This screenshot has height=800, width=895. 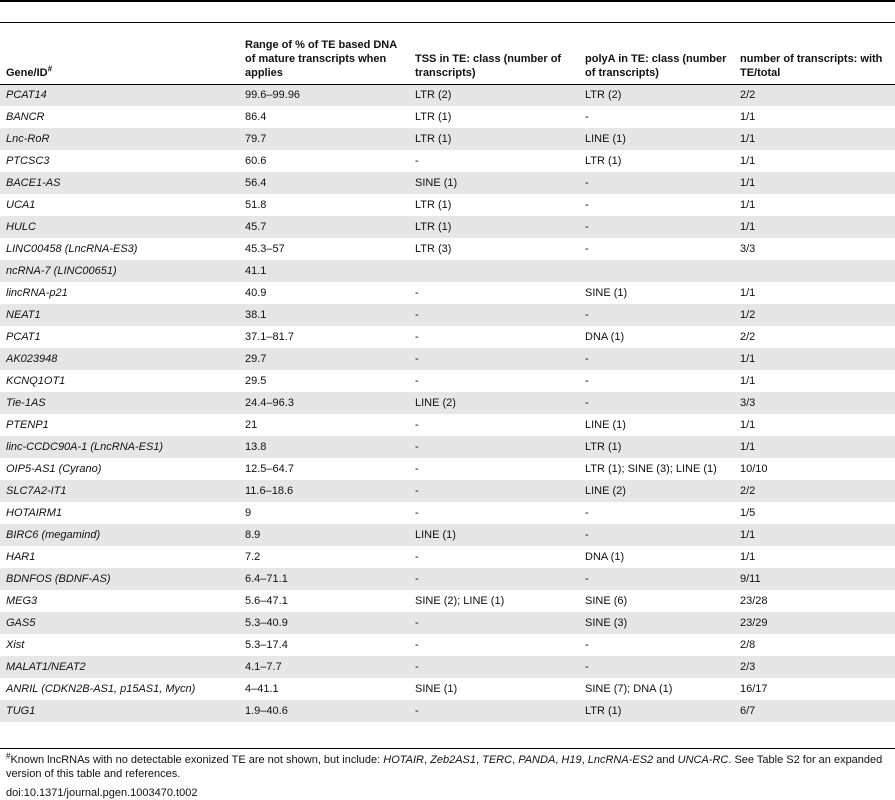 I want to click on count-cell: 3/3, so click(x=814, y=403).